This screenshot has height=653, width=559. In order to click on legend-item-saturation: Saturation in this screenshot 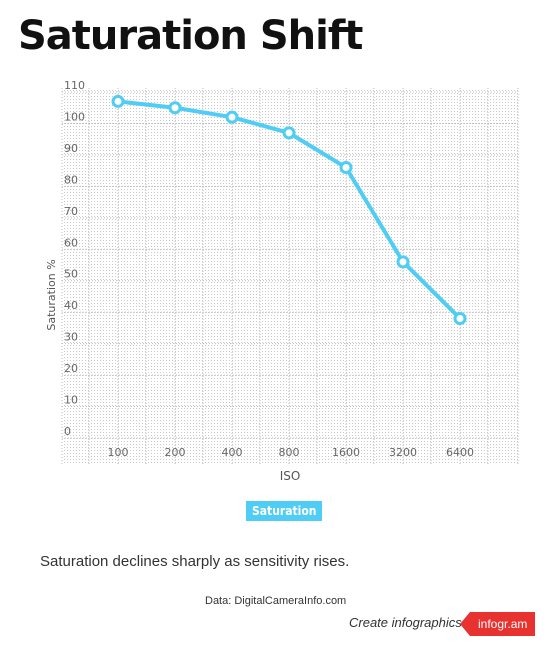, I will do `click(284, 511)`.